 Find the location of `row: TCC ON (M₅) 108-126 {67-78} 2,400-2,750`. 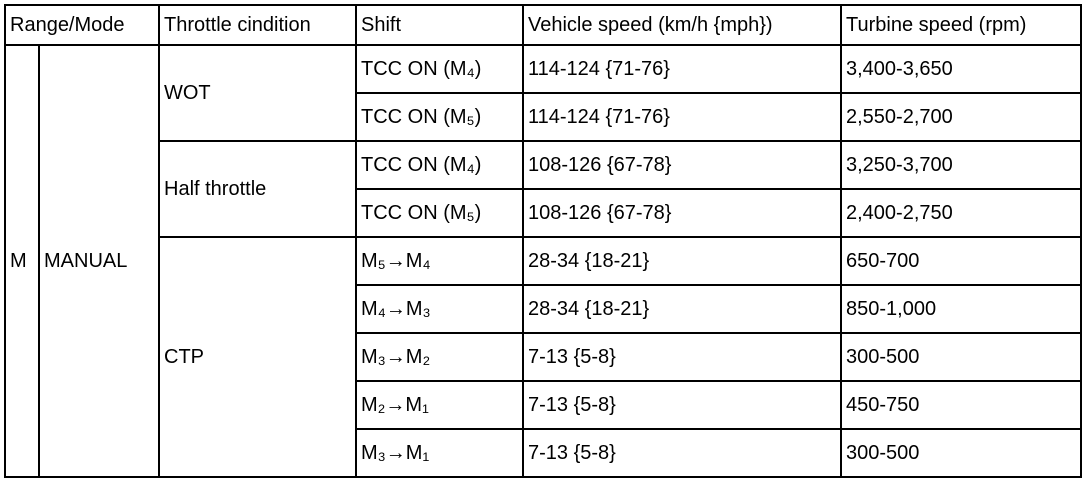

row: TCC ON (M₅) 108-126 {67-78} 2,400-2,750 is located at coordinates (543, 213).